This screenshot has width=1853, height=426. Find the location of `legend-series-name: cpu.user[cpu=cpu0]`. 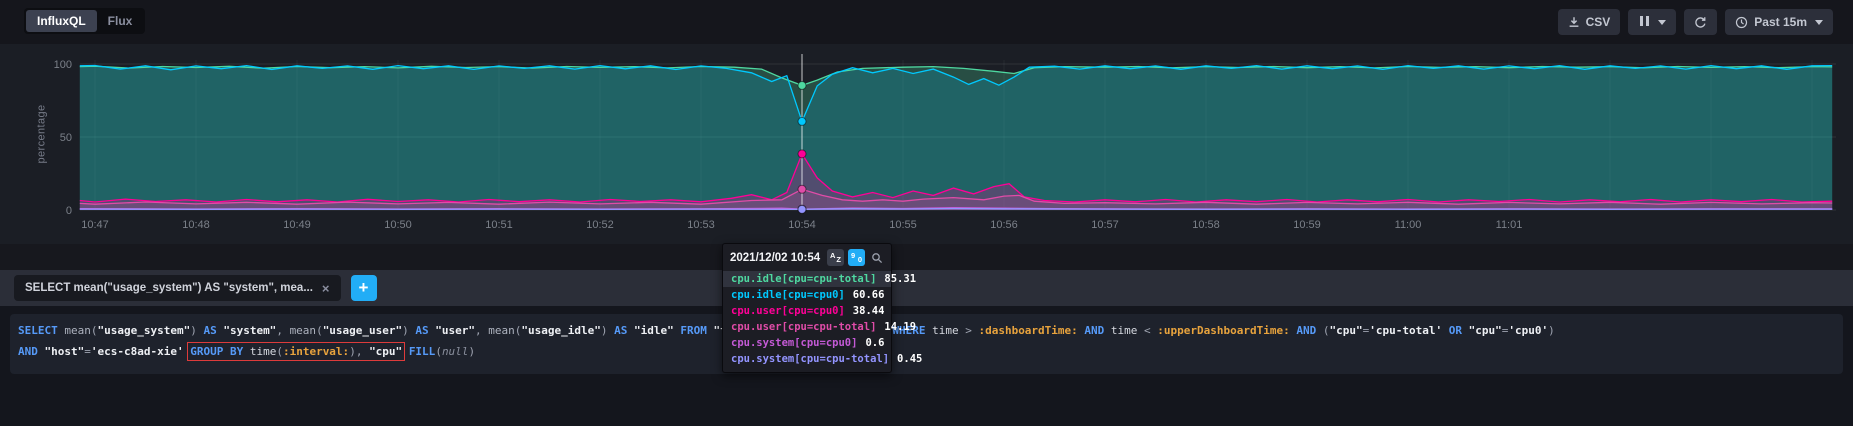

legend-series-name: cpu.user[cpu=cpu0] is located at coordinates (788, 311).